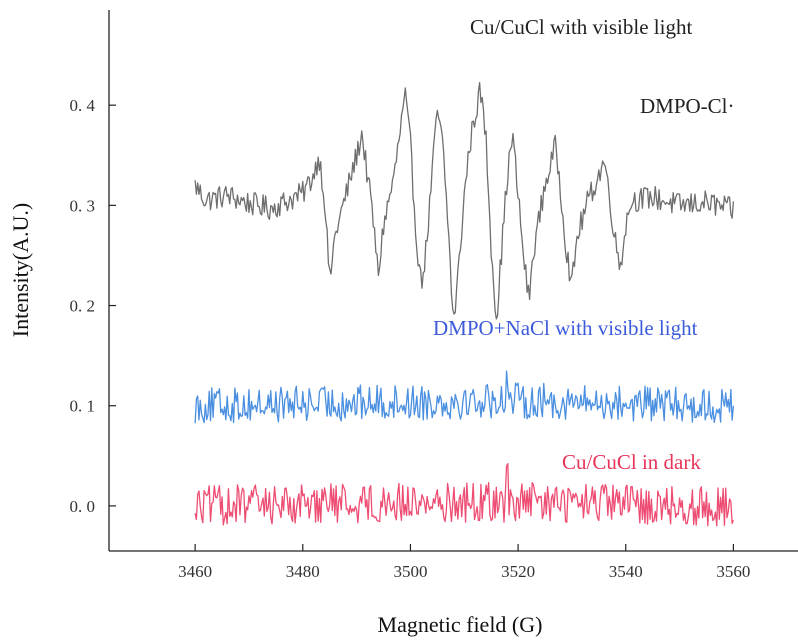 The image size is (798, 644). Describe the element at coordinates (565, 328) in the screenshot. I see `annotation-dmpo-nacl-visible: DMPO+NaCl with visible light` at that location.